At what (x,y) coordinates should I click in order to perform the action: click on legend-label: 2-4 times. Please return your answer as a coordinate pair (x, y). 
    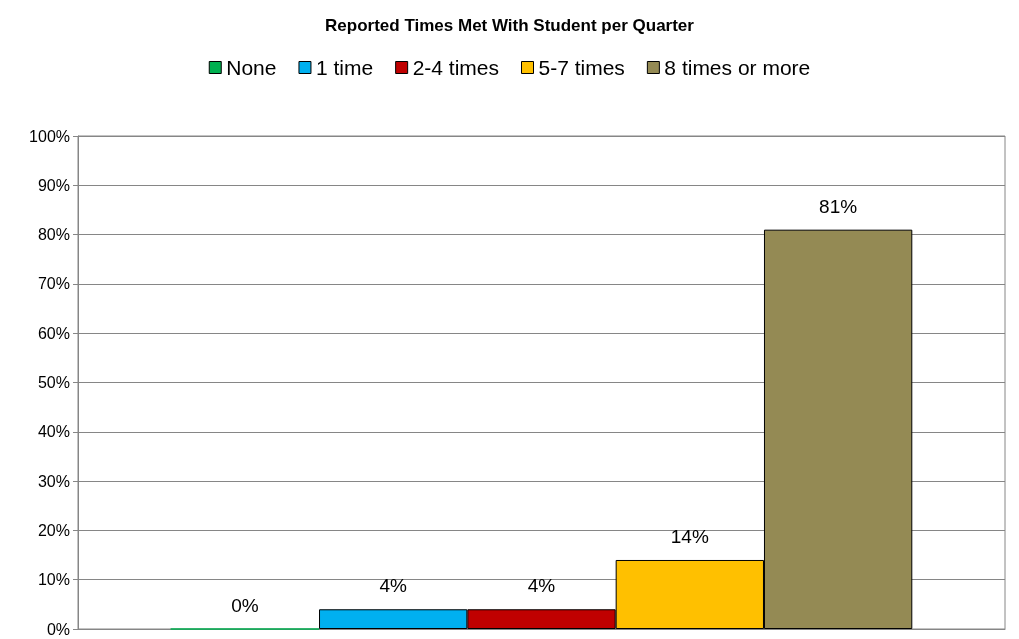
    Looking at the image, I should click on (456, 67).